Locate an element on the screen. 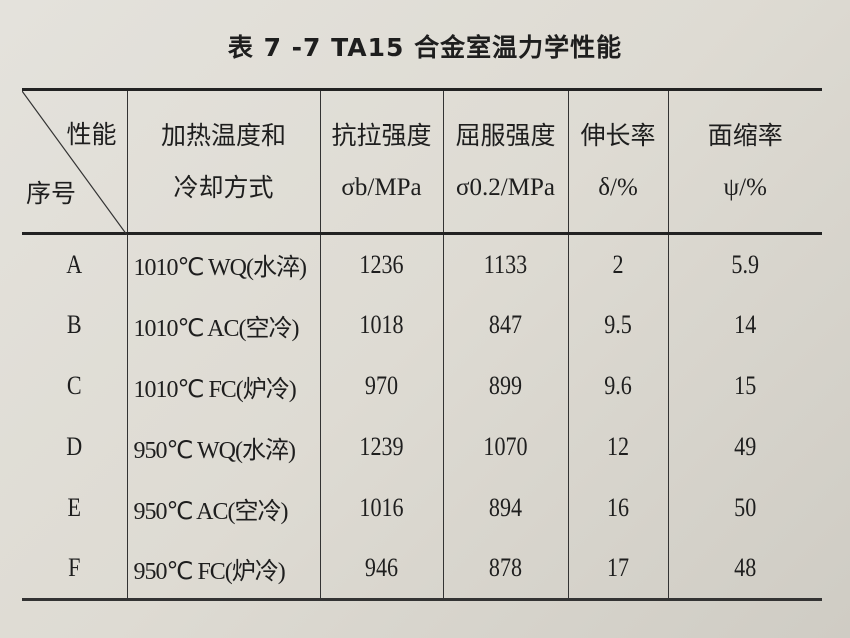 This screenshot has width=850, height=638. table-row: A 1010℃ WQ(水淬) 1236 1133 2 5.9 is located at coordinates (422, 264).